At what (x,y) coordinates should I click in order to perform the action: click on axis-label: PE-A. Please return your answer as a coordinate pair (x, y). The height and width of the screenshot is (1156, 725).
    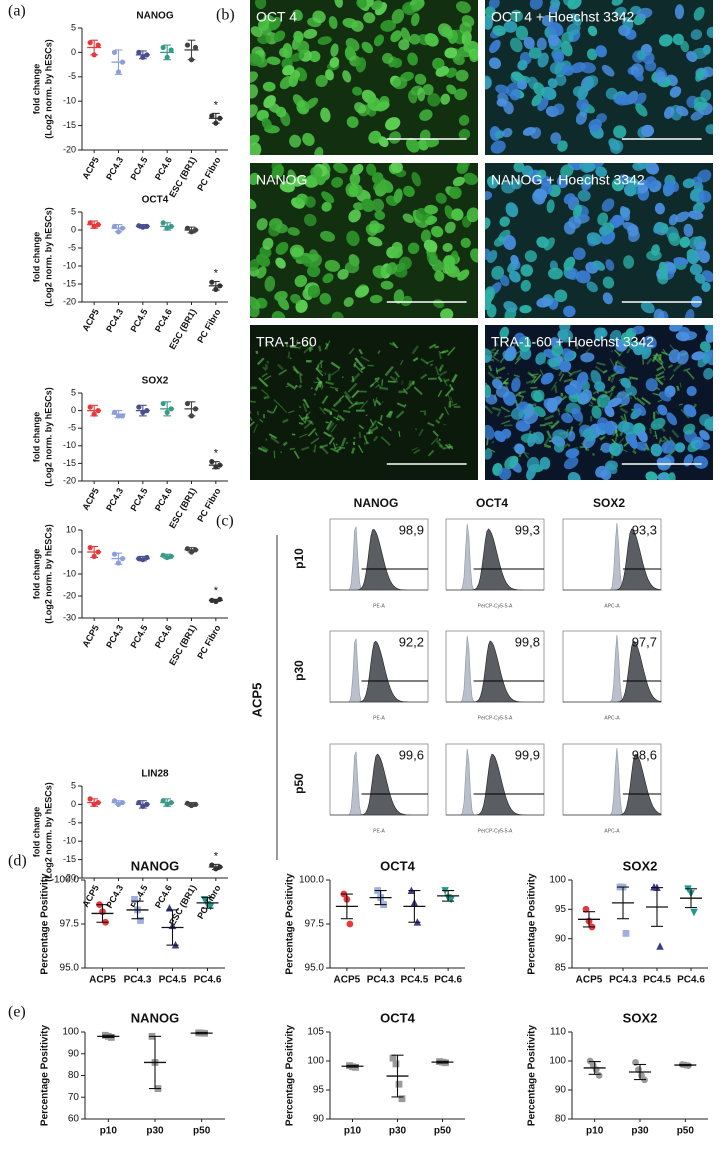
    Looking at the image, I should click on (379, 606).